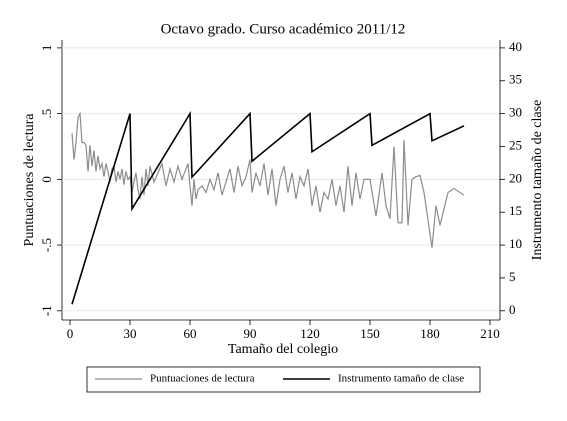 Image resolution: width=567 pixels, height=421 pixels. Describe the element at coordinates (430, 333) in the screenshot. I see `x-tick-label: 180` at that location.